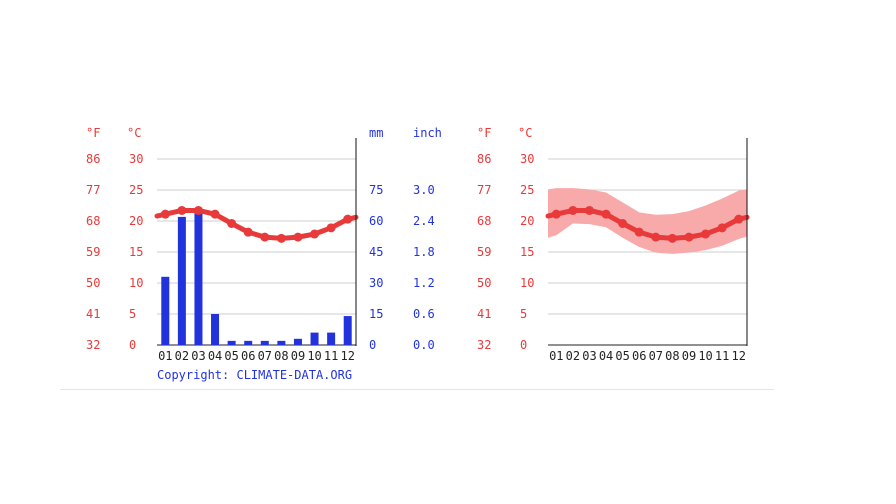  Describe the element at coordinates (523, 345) in the screenshot. I see `celsius-tick-label: 0` at that location.